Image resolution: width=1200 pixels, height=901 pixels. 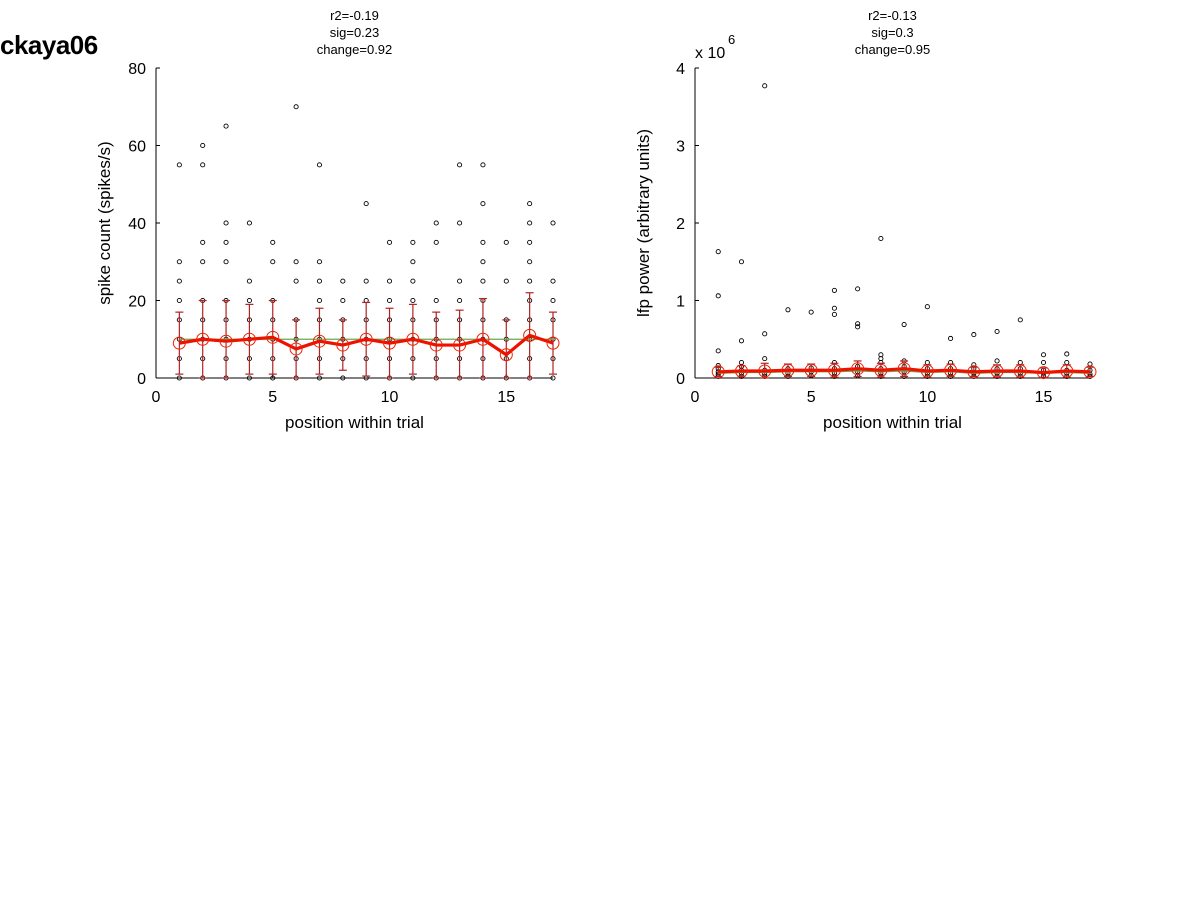 I want to click on y-exponent-label: x 10, so click(x=710, y=53).